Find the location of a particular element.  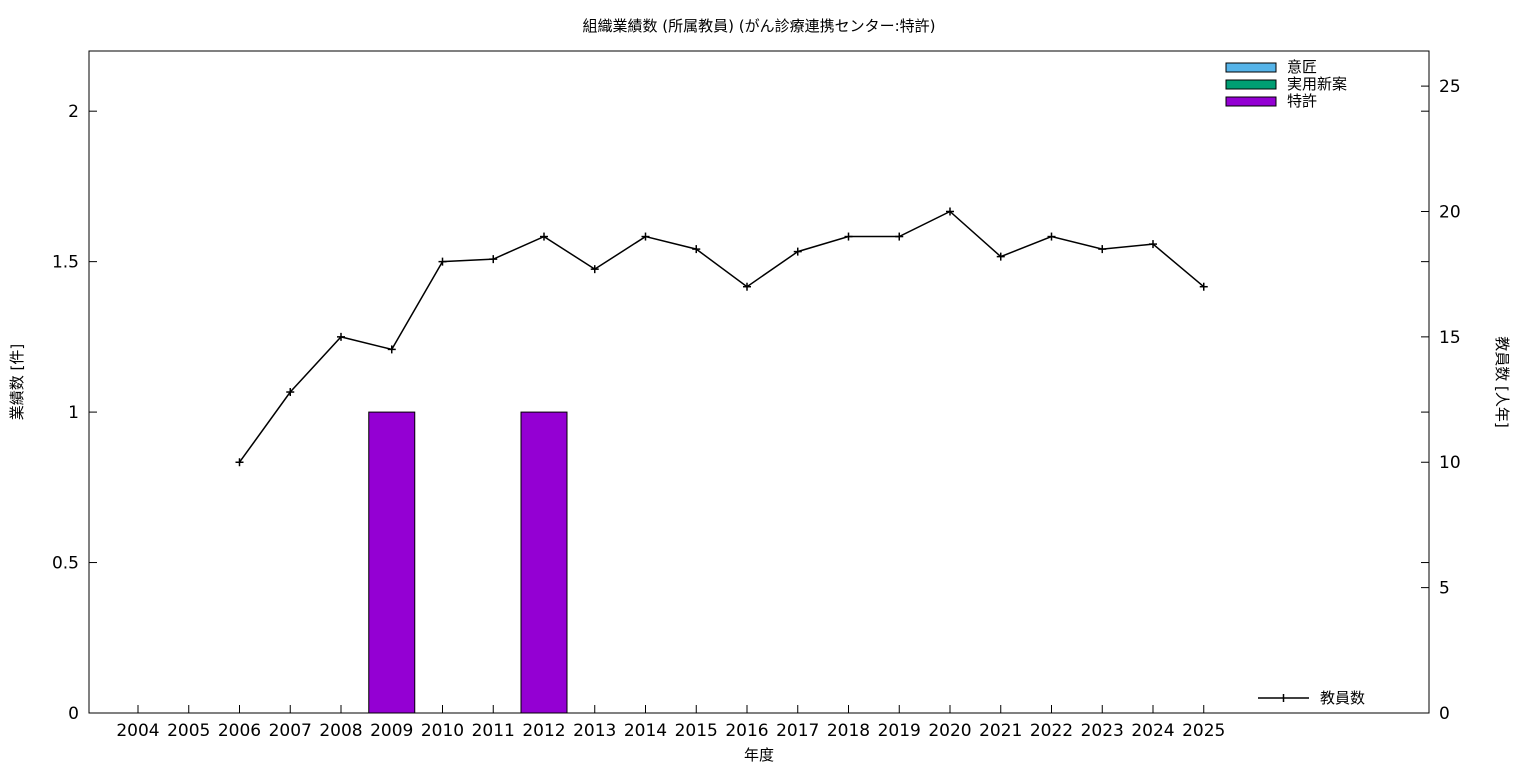

x-tick-label: 2012 is located at coordinates (543, 731).